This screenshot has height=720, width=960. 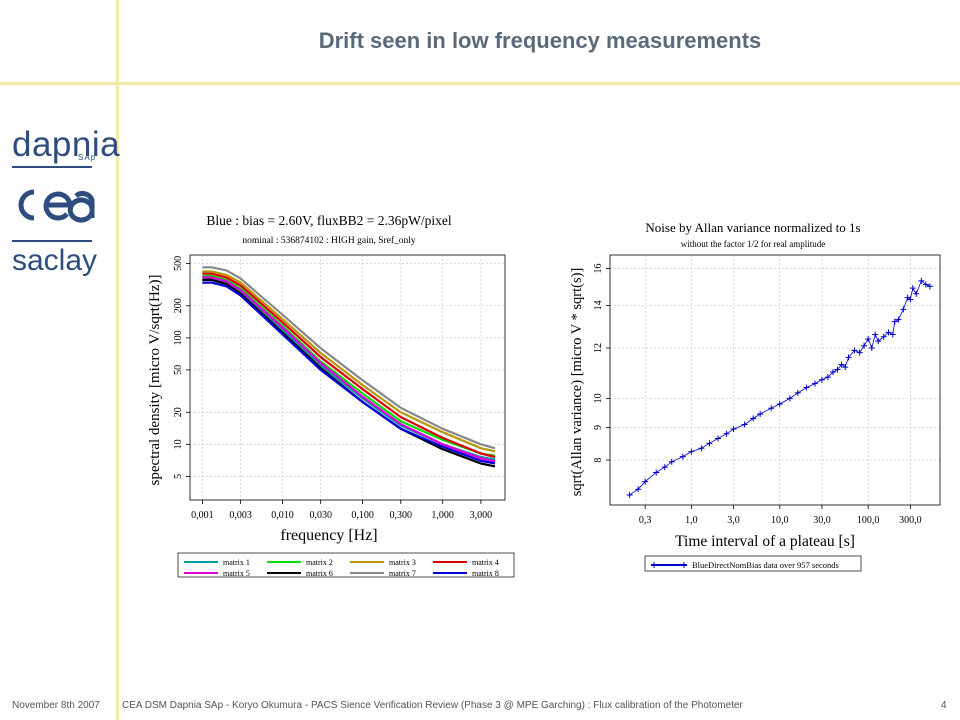 What do you see at coordinates (442, 515) in the screenshot?
I see `c1-x-tick-label: 1,000` at bounding box center [442, 515].